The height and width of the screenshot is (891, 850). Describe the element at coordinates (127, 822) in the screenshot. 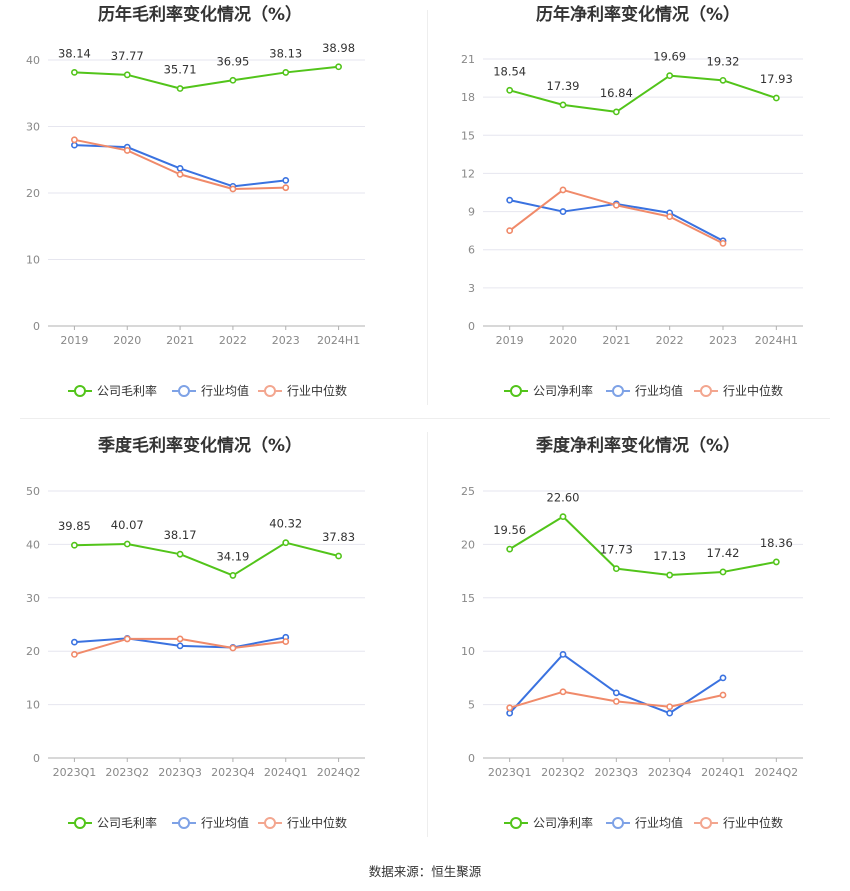

I see `legend-label: 公司毛利率` at that location.